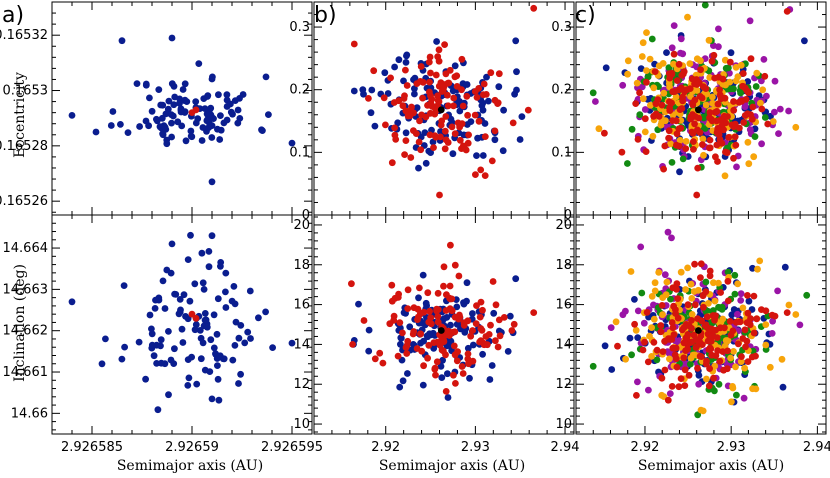 Image resolution: width=830 pixels, height=478 pixels. What do you see at coordinates (299, 27) in the screenshot?
I see `y-tick-label: 0.3` at bounding box center [299, 27].